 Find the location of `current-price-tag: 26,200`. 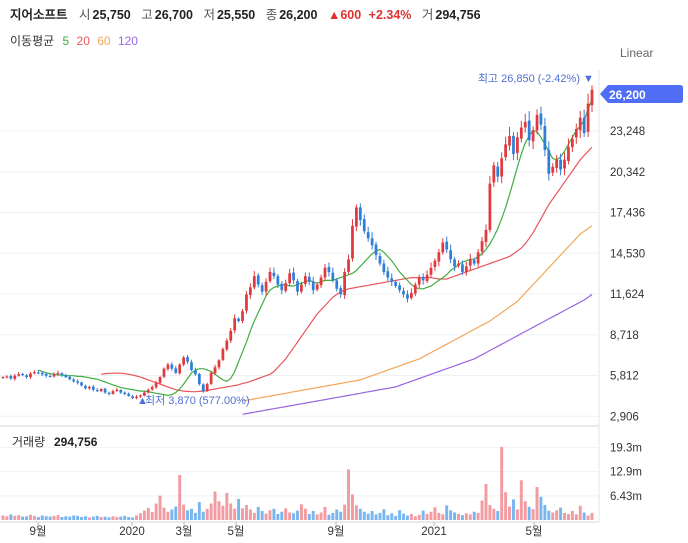

current-price-tag: 26,200 is located at coordinates (641, 94).